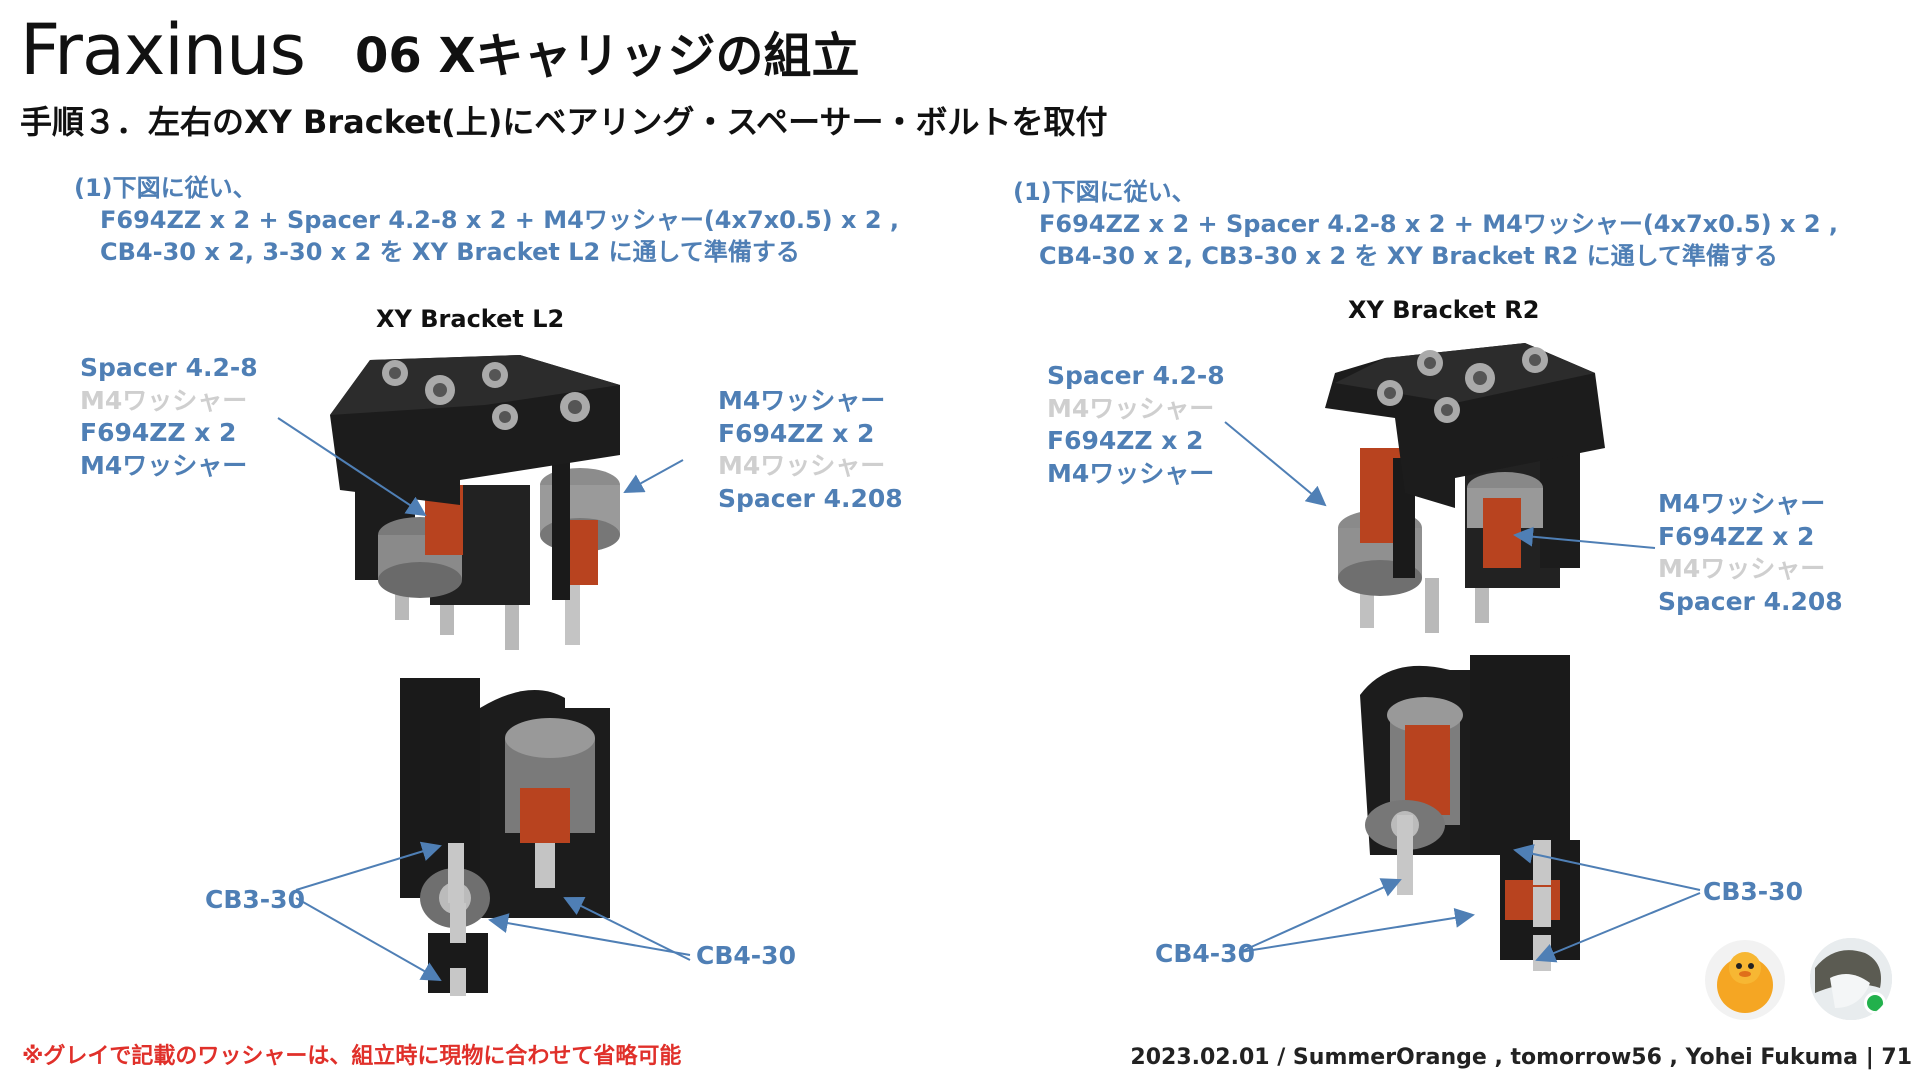 Image resolution: width=1920 pixels, height=1080 pixels. I want to click on page-title: Fraxinus, so click(163, 50).